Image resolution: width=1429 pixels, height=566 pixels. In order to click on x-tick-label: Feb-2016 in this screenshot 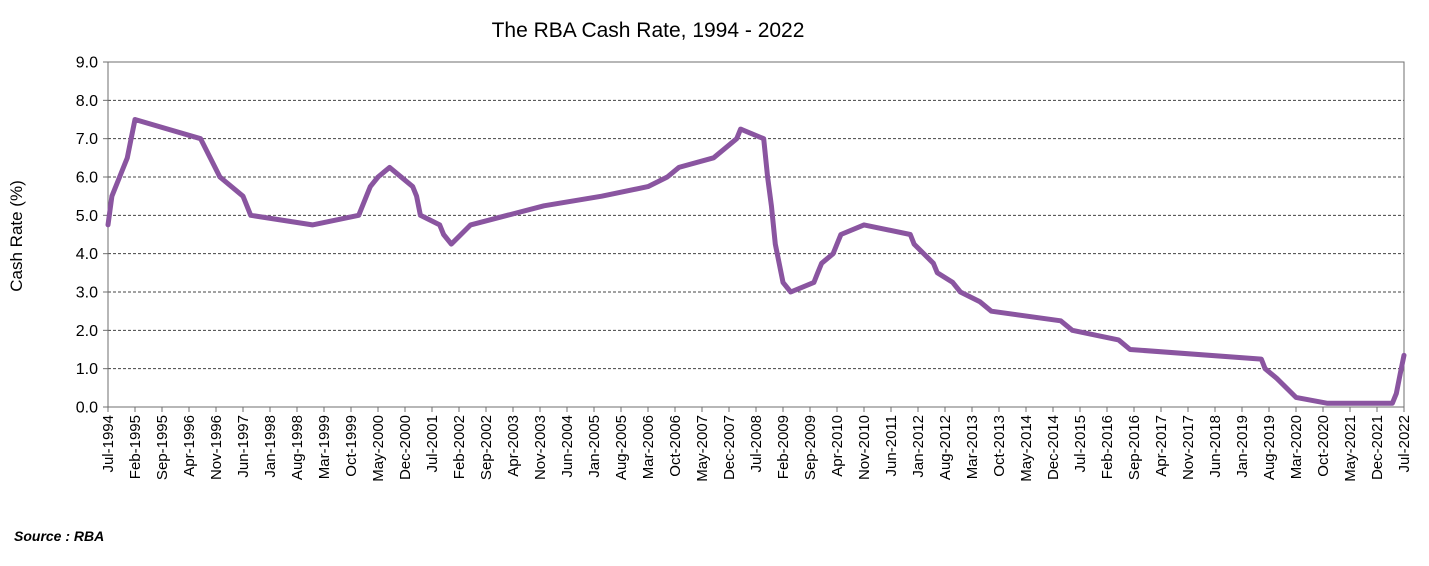, I will do `click(1107, 447)`.